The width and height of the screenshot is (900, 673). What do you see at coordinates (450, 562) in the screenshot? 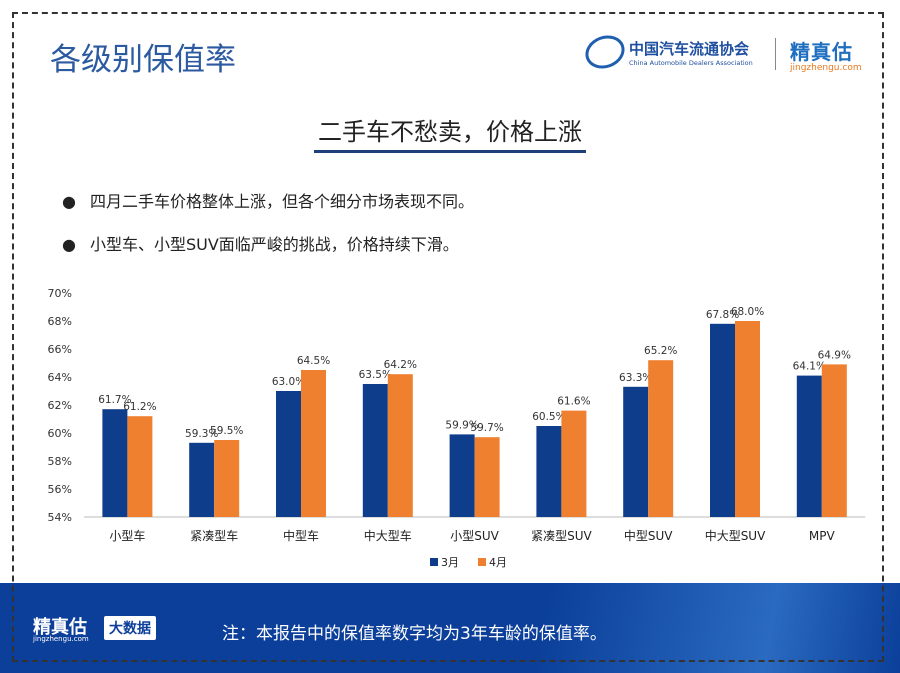
I see `legend-label: 3月` at bounding box center [450, 562].